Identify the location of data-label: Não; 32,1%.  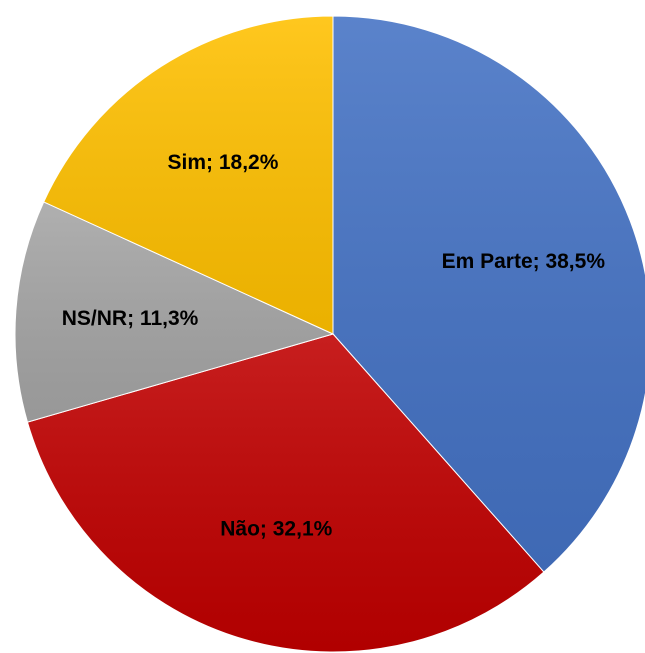
(276, 528).